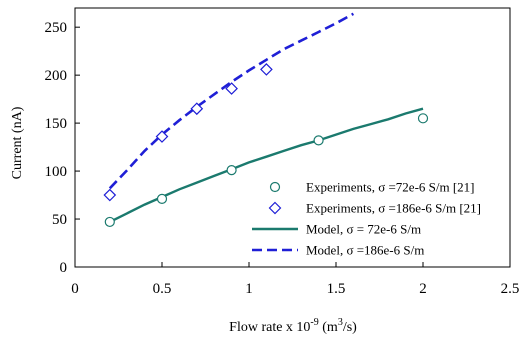  What do you see at coordinates (363, 229) in the screenshot?
I see `legend-entry-label: Model, σ = 72e-6 S/m` at bounding box center [363, 229].